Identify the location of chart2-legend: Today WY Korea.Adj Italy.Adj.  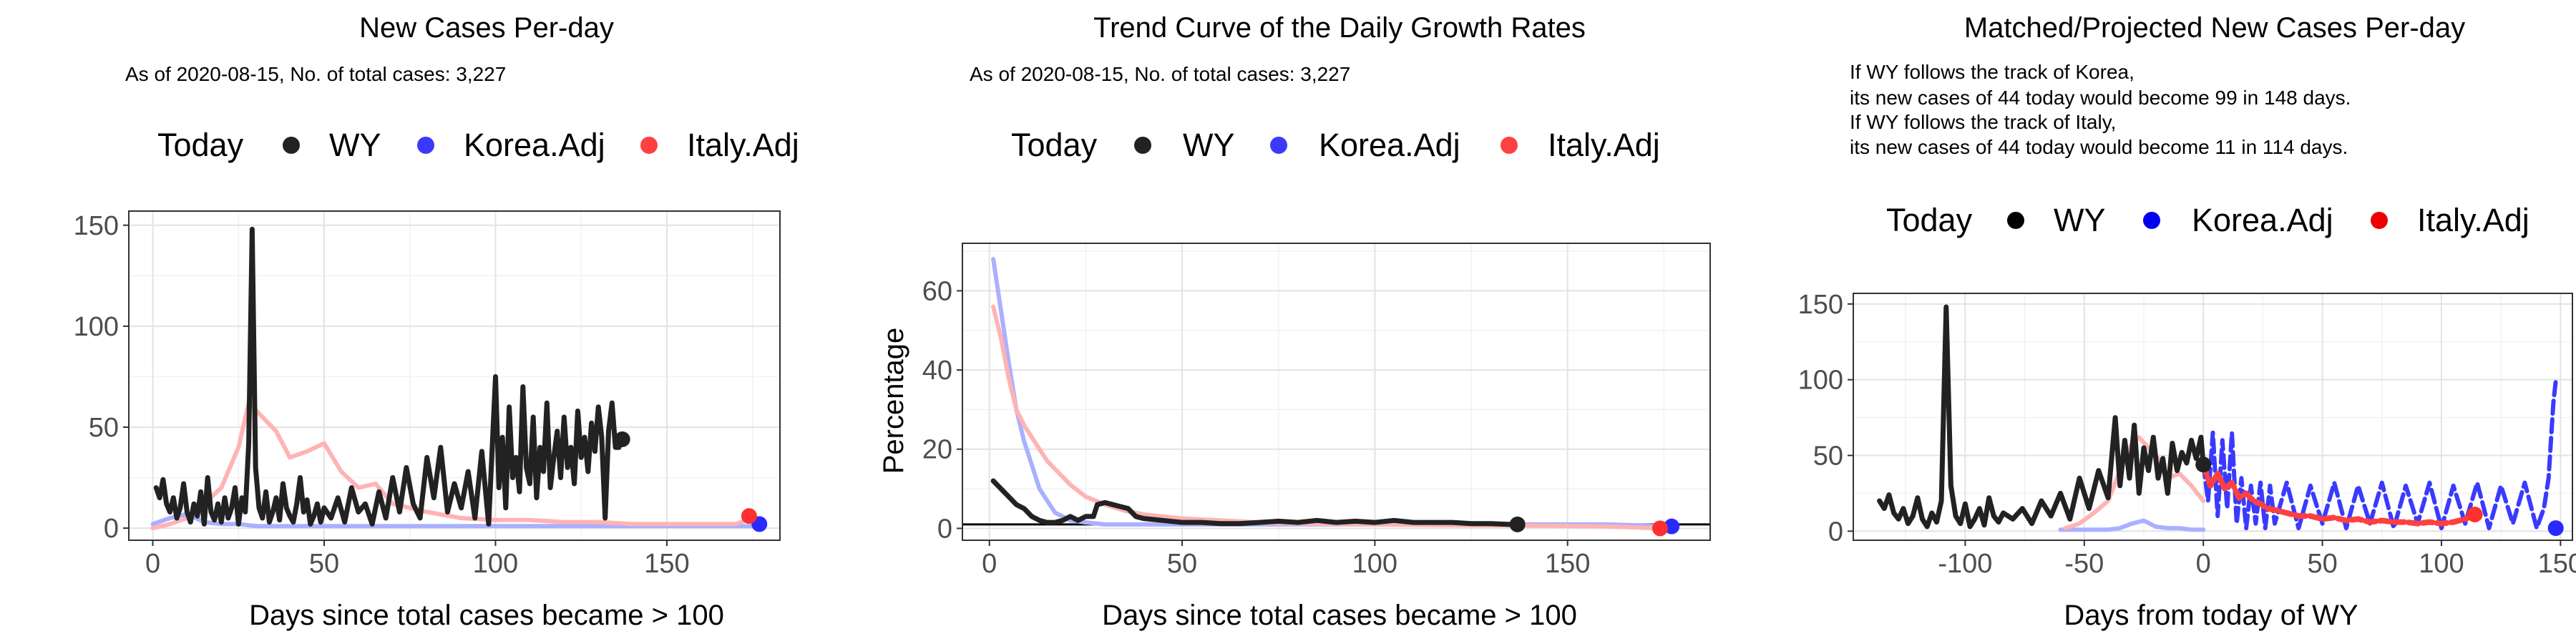
(1335, 145).